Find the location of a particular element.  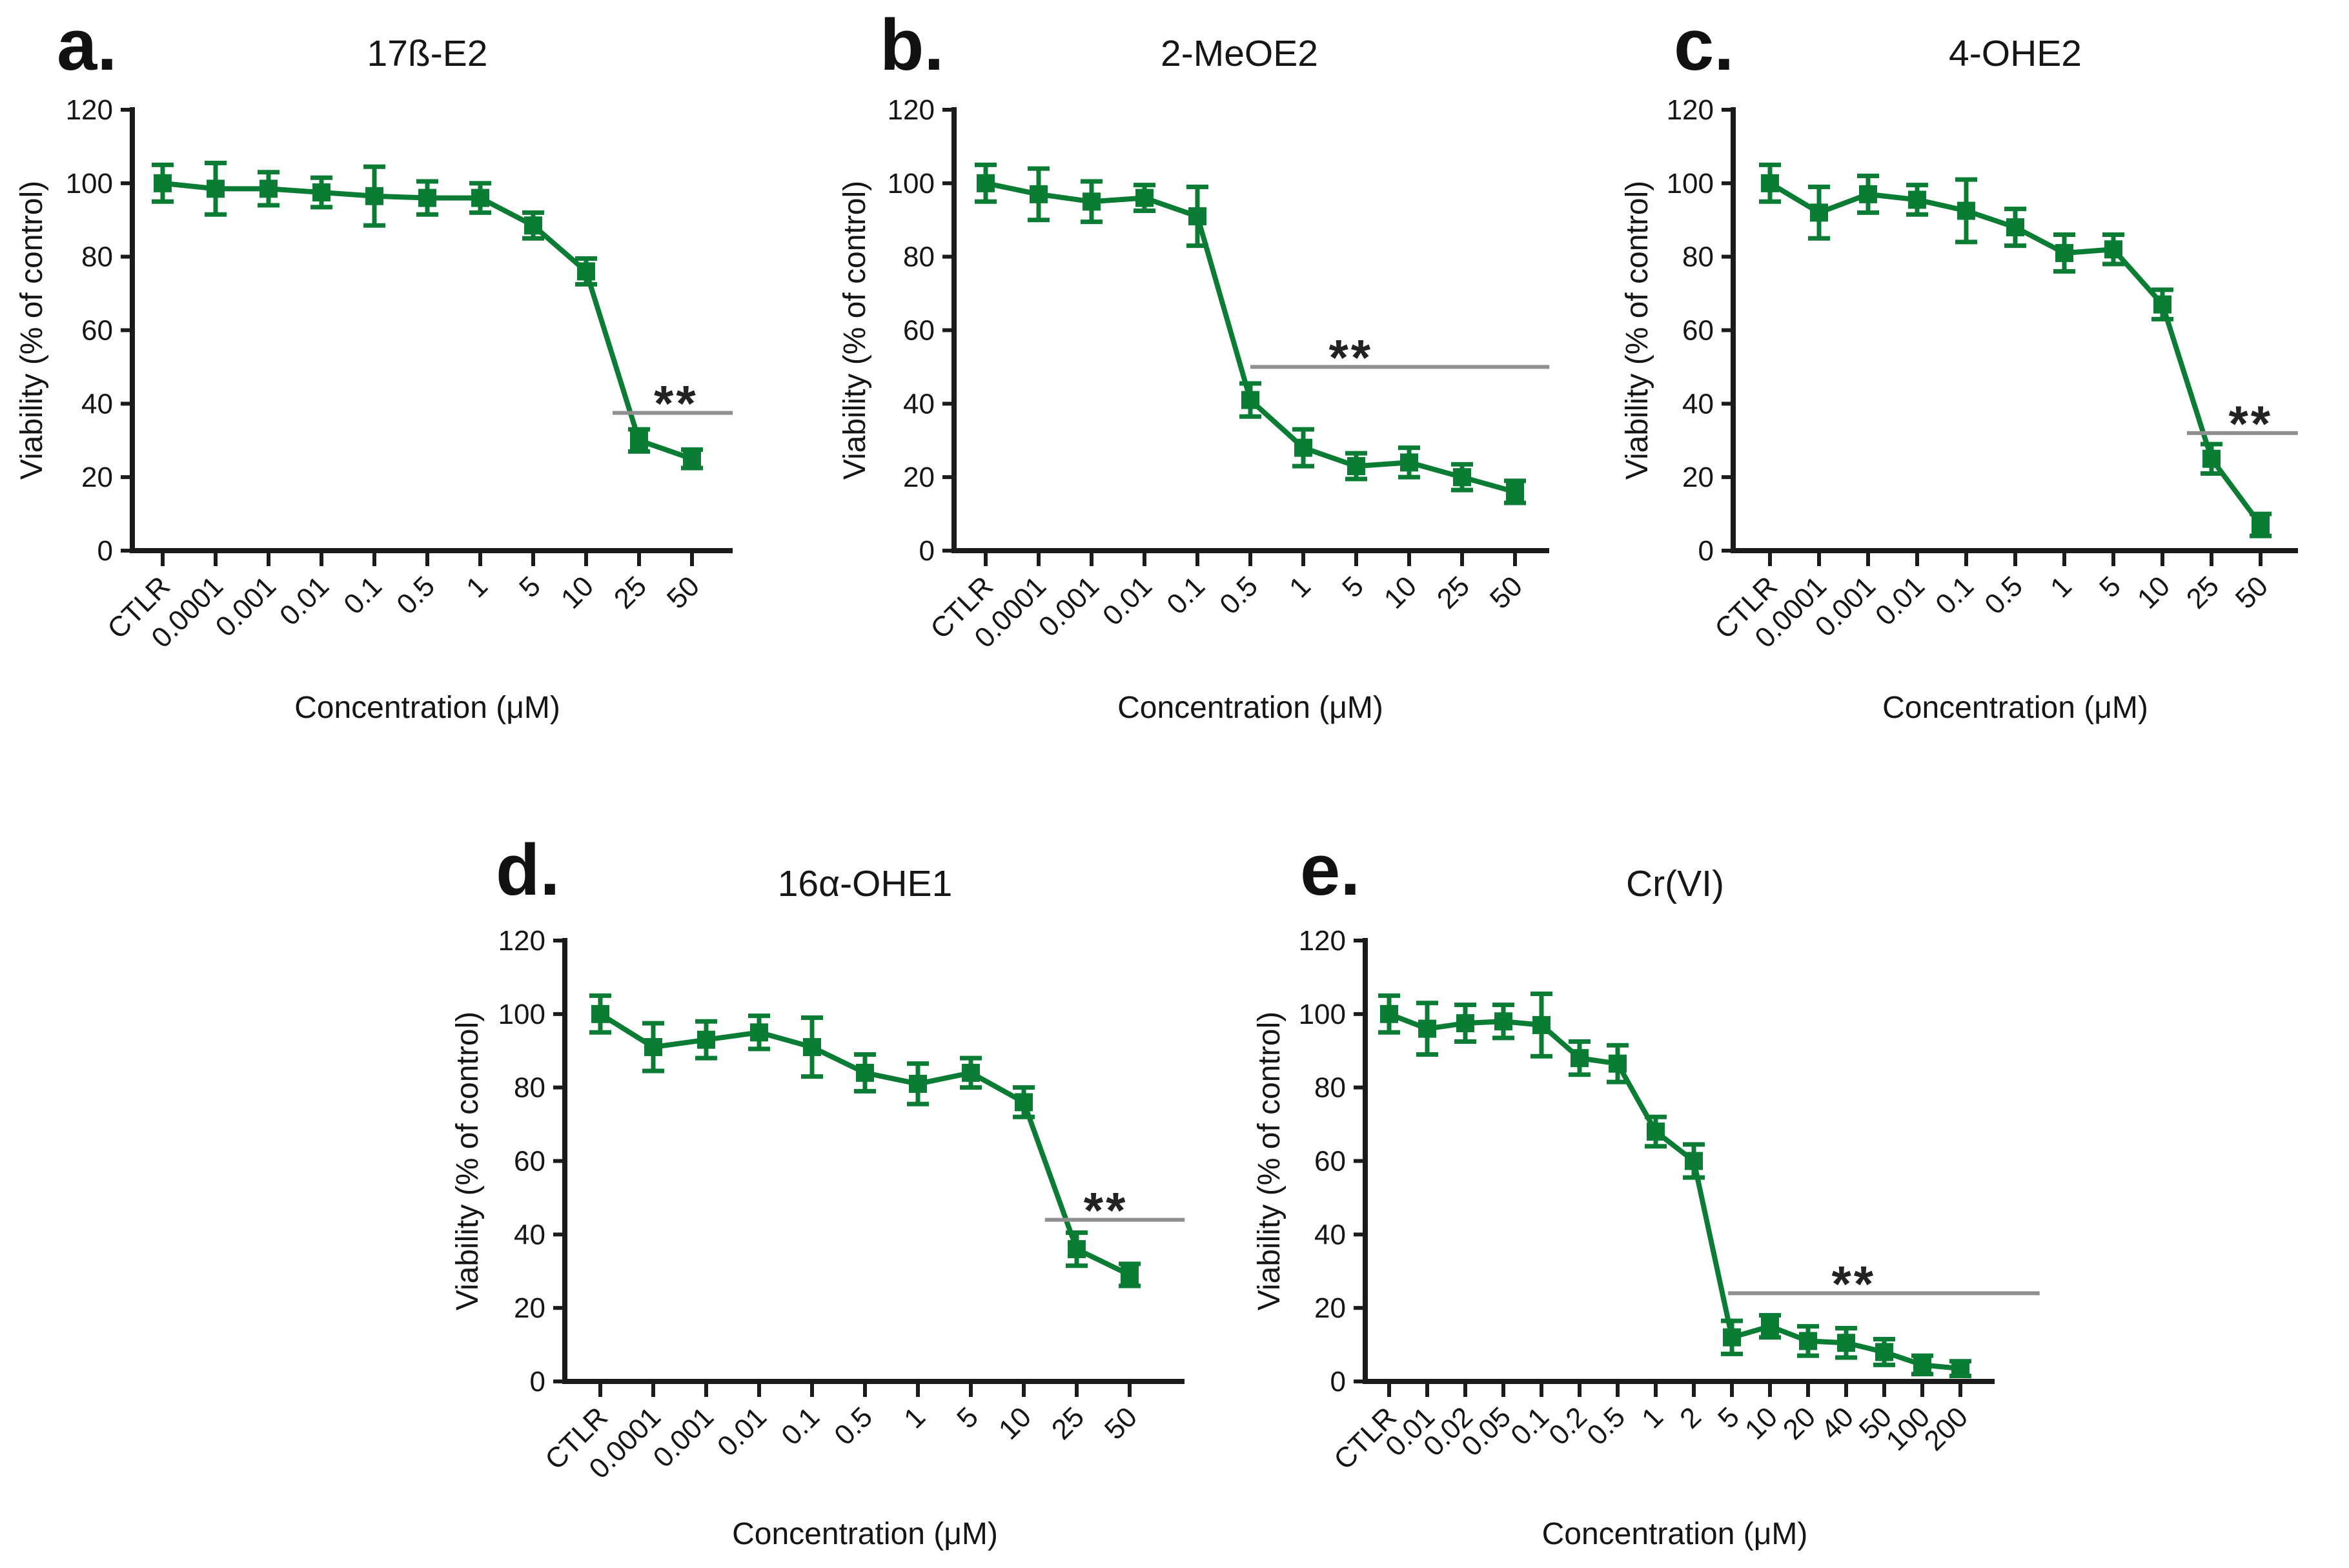

y-tick-label: 60 is located at coordinates (97, 331).